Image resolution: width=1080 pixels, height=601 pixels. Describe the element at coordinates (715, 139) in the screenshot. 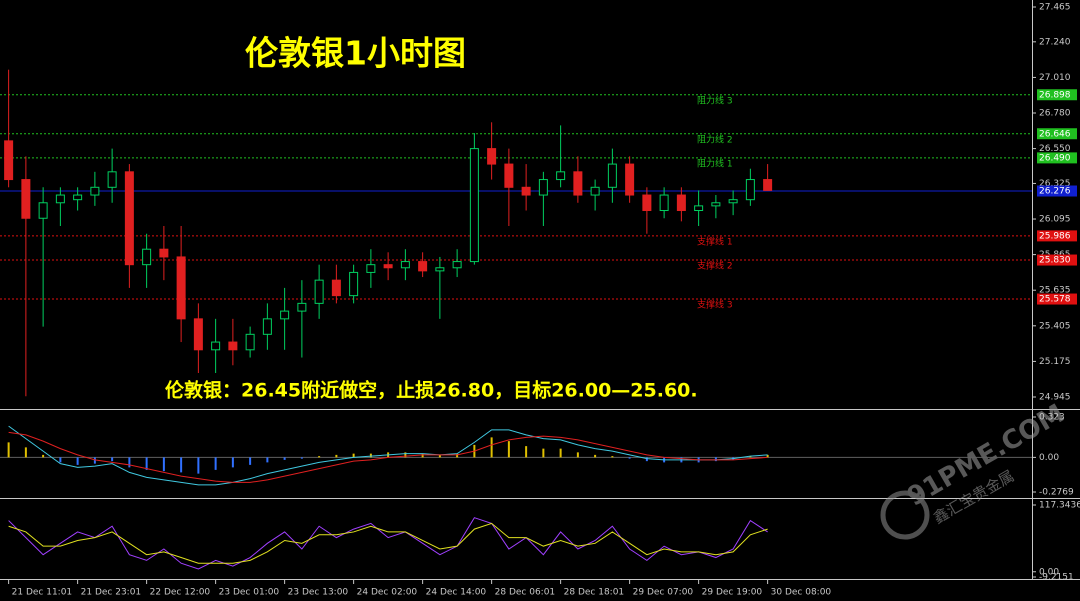

I see `level-name: 阻力线 2` at that location.